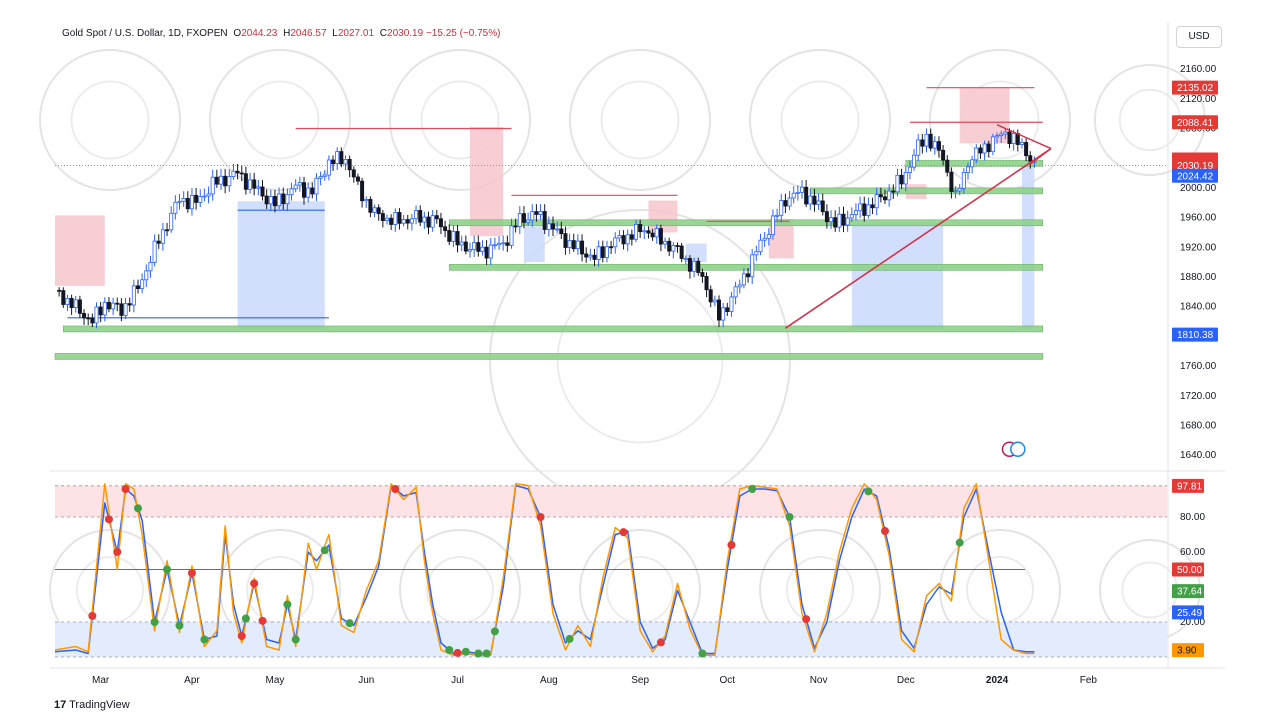 Image resolution: width=1280 pixels, height=720 pixels. I want to click on currency-button: USD, so click(1199, 37).